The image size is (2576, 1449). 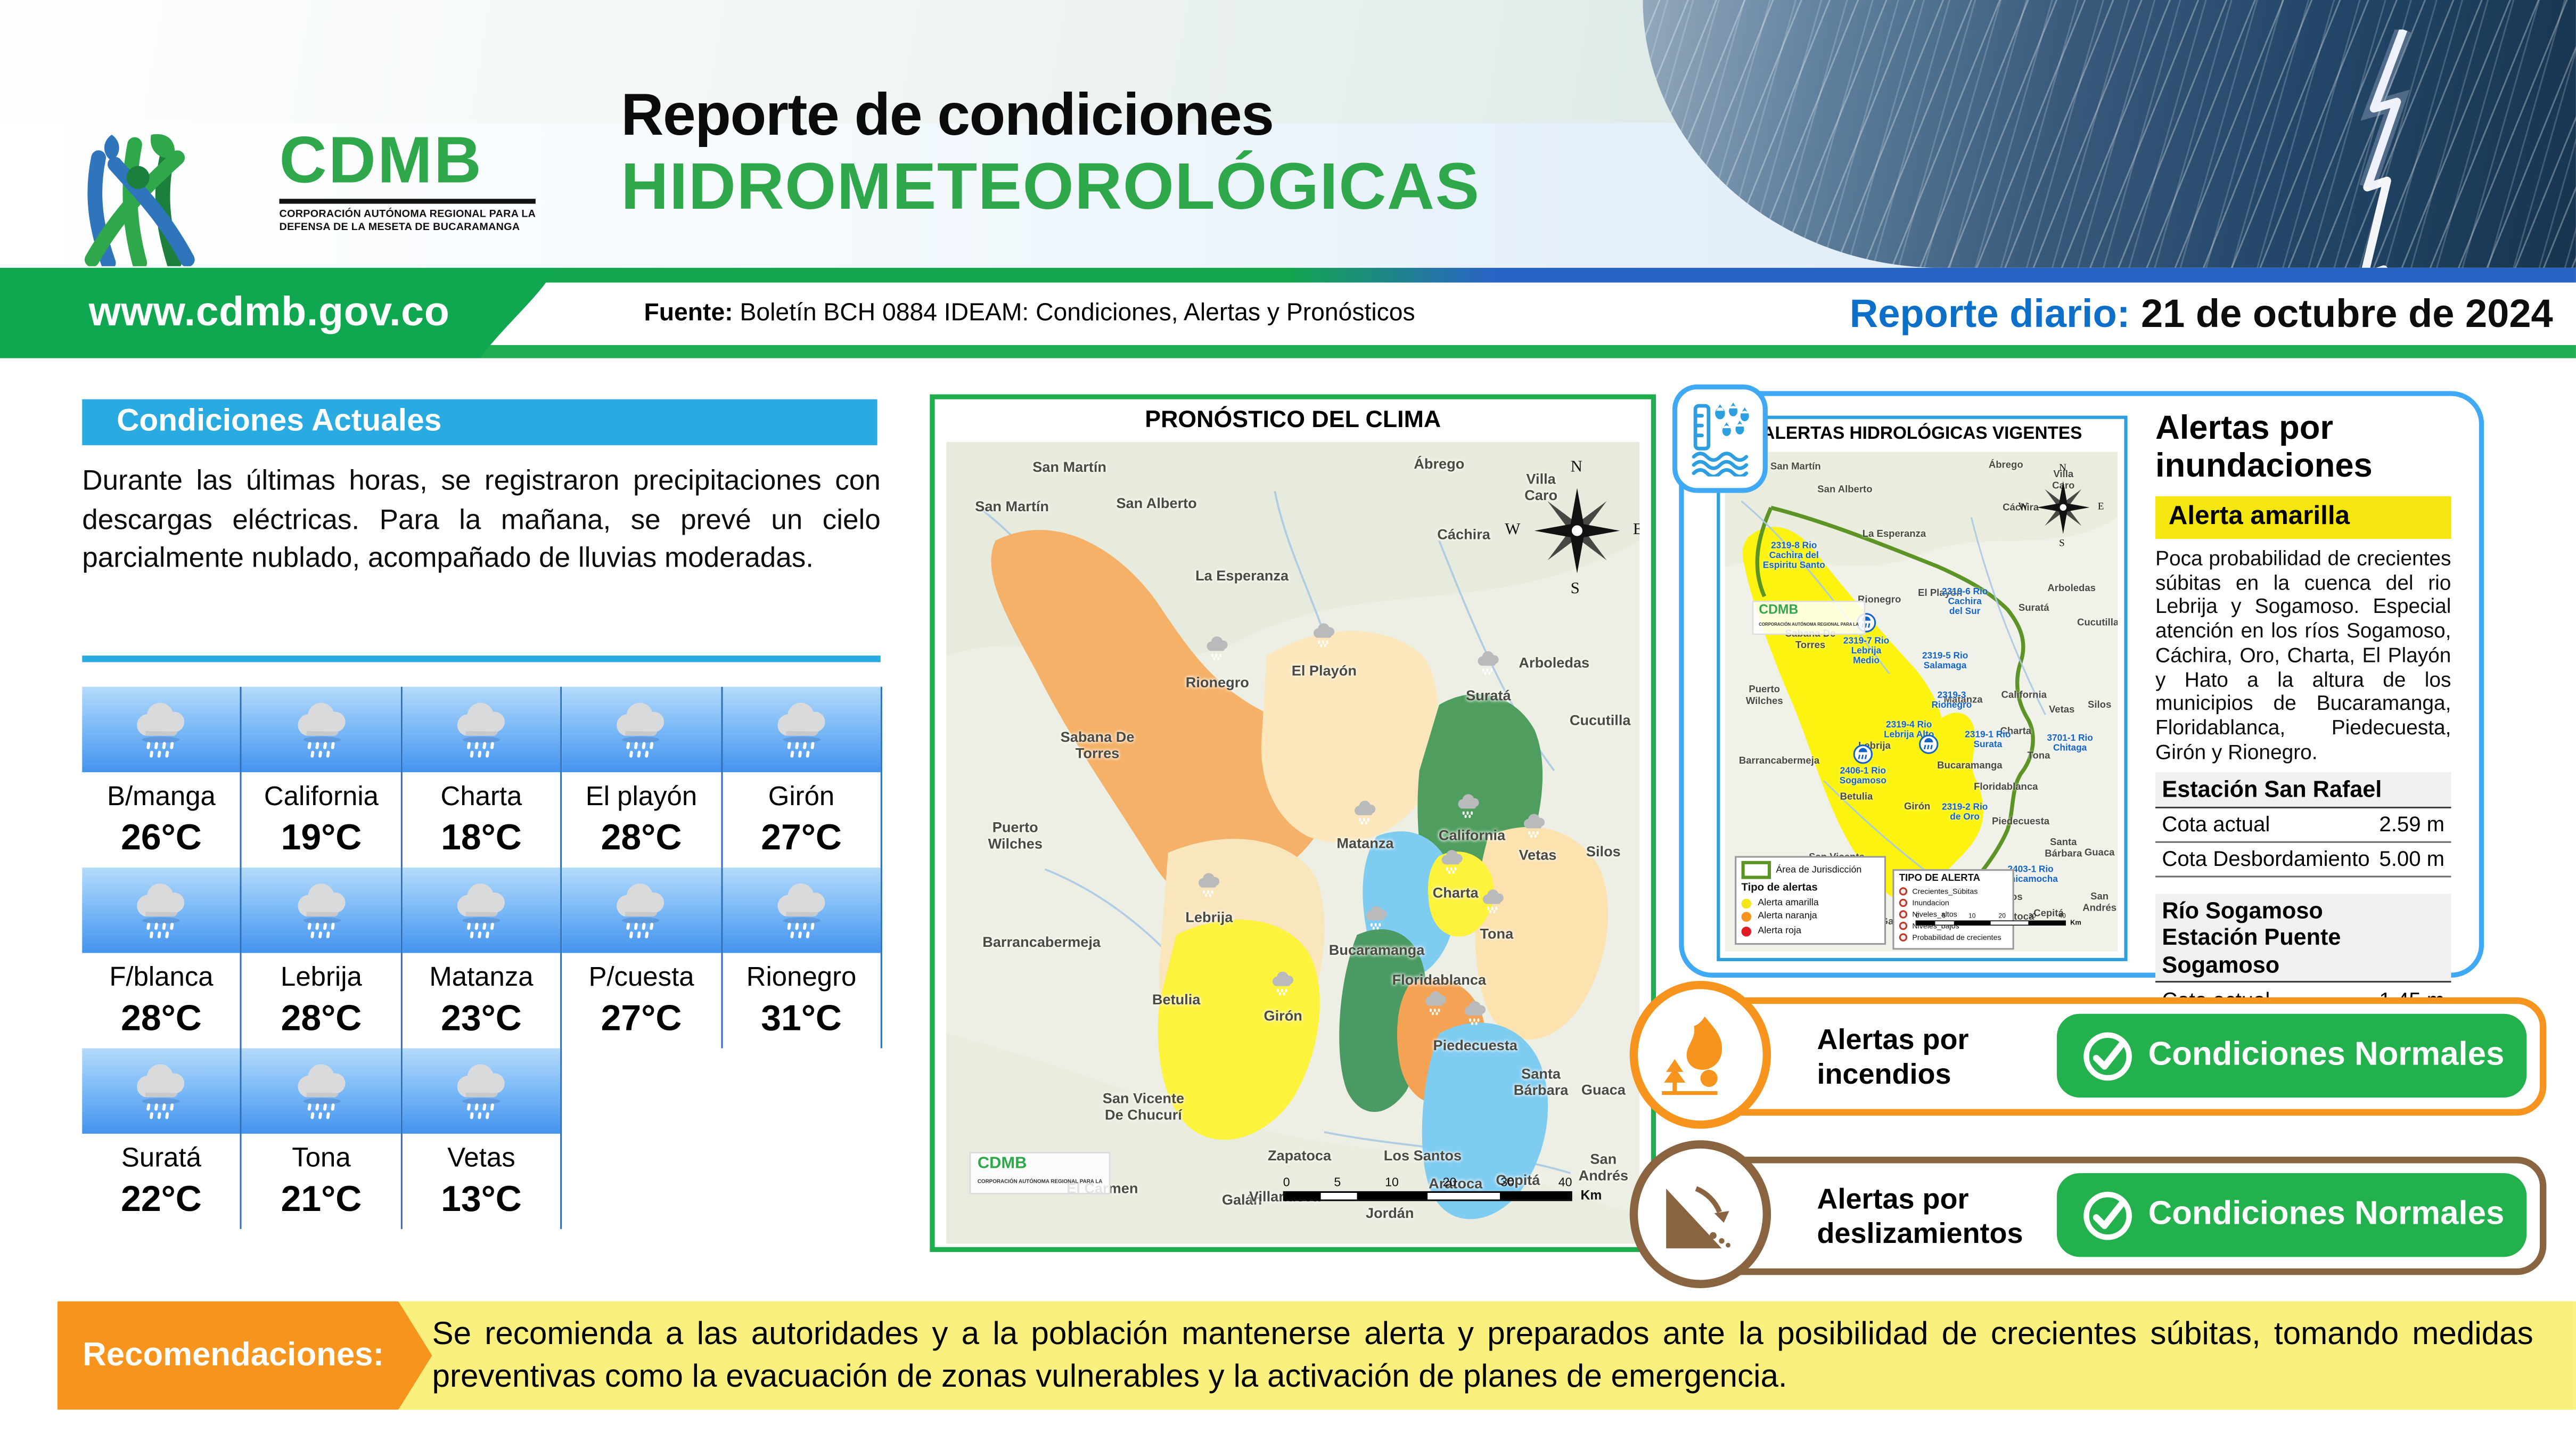 What do you see at coordinates (161, 797) in the screenshot?
I see `weather-city: B/manga` at bounding box center [161, 797].